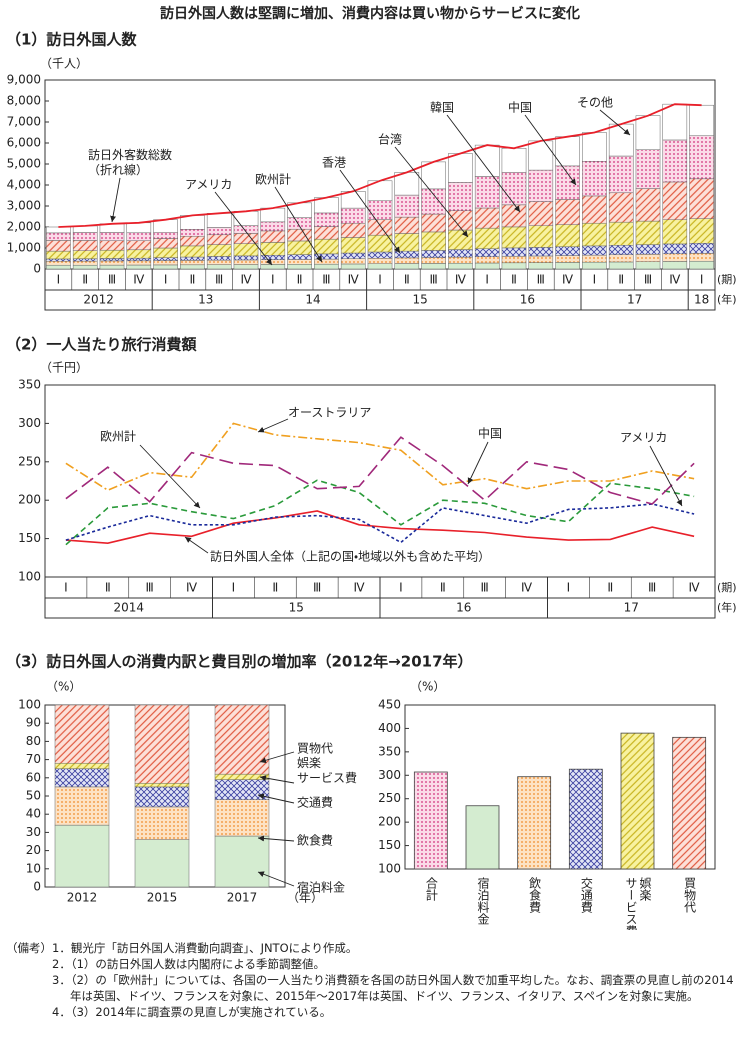 The height and width of the screenshot is (1051, 740). I want to click on annotation-label: オーストラリア, so click(329, 413).